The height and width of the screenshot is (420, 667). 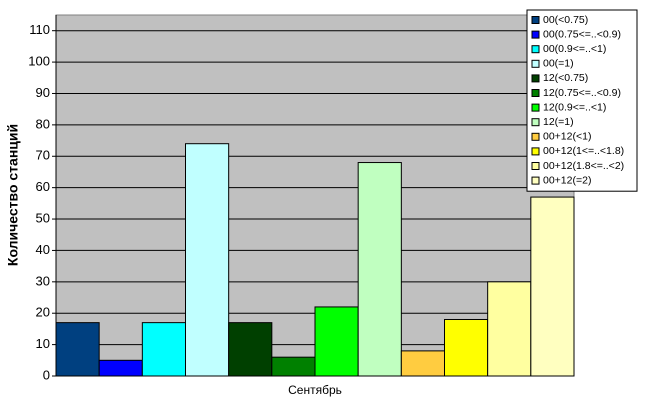 I want to click on legend-label: 00+12(<1), so click(x=567, y=137).